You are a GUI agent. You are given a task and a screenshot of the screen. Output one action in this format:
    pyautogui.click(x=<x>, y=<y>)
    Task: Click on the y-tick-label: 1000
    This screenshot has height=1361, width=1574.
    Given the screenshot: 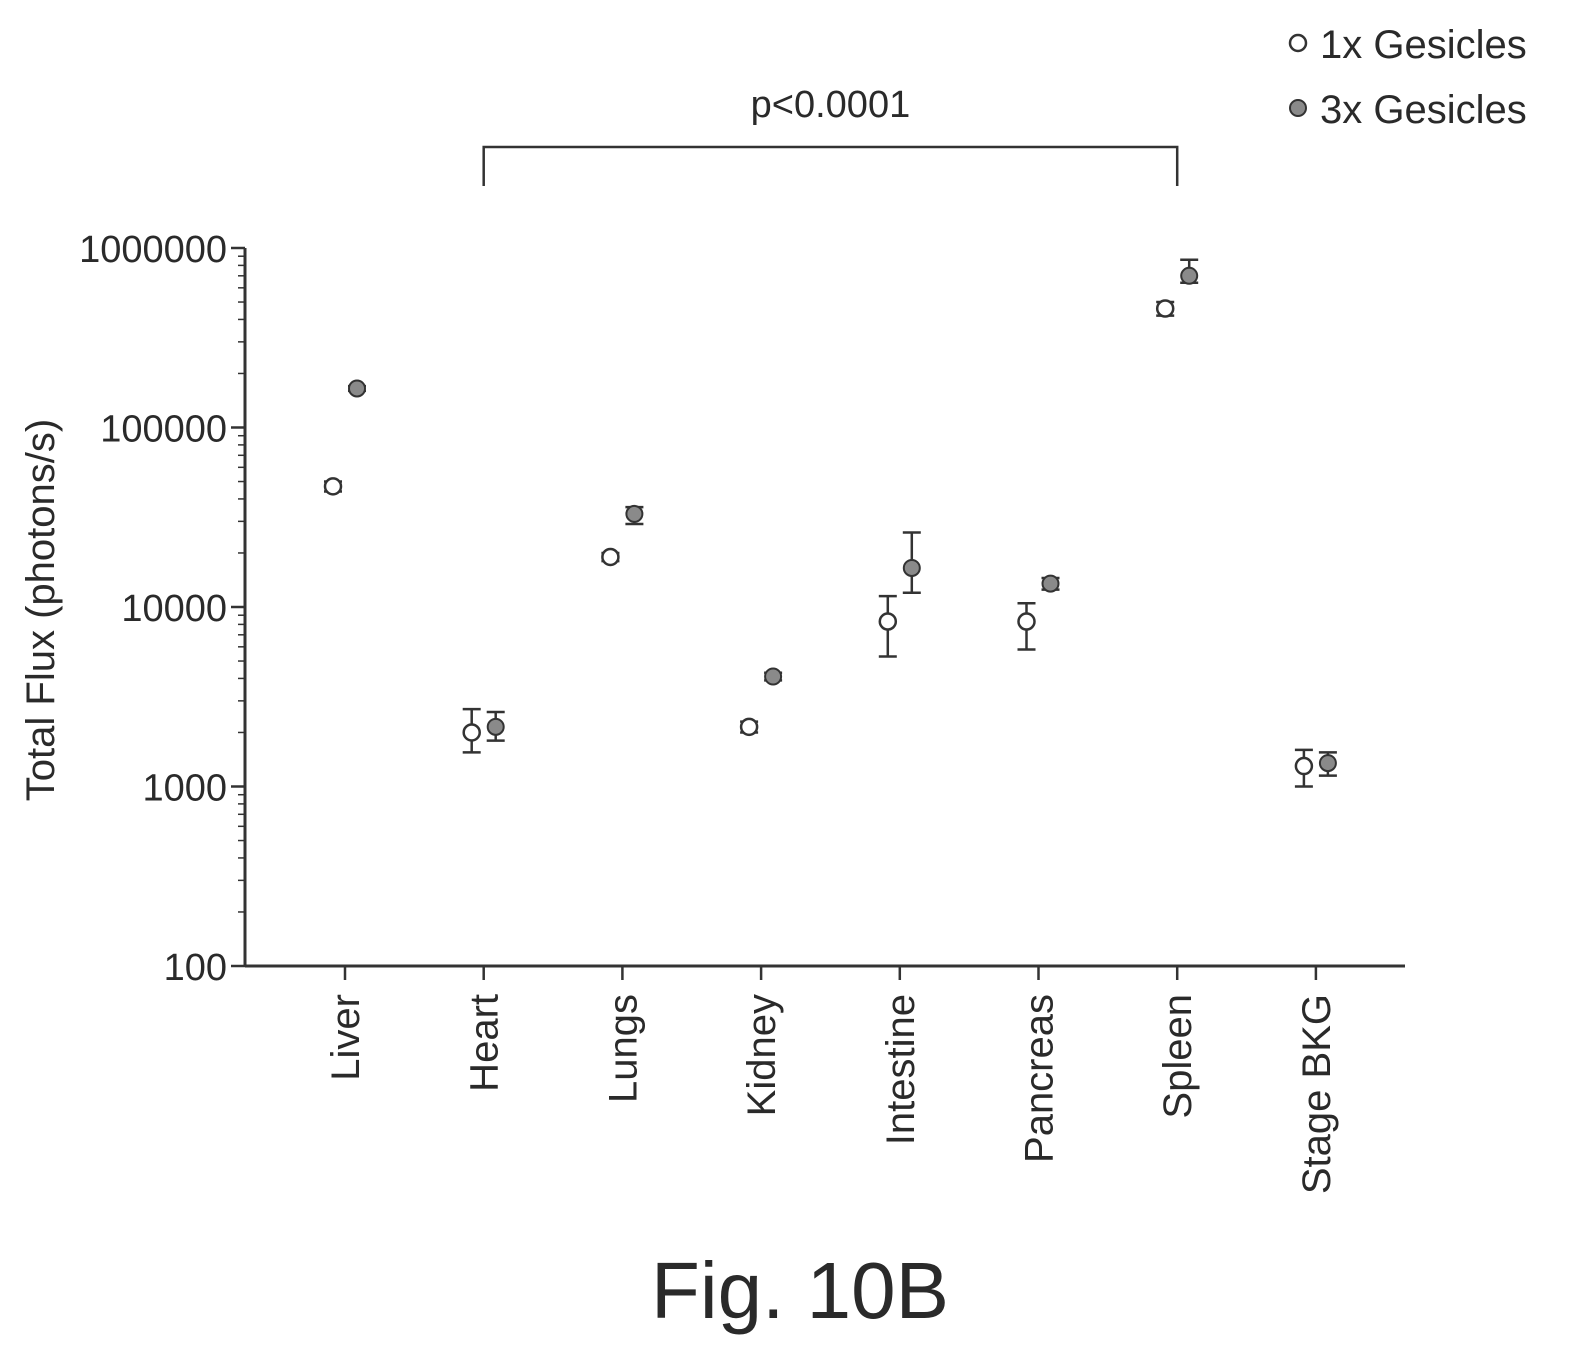 What is the action you would take?
    pyautogui.click(x=184, y=789)
    